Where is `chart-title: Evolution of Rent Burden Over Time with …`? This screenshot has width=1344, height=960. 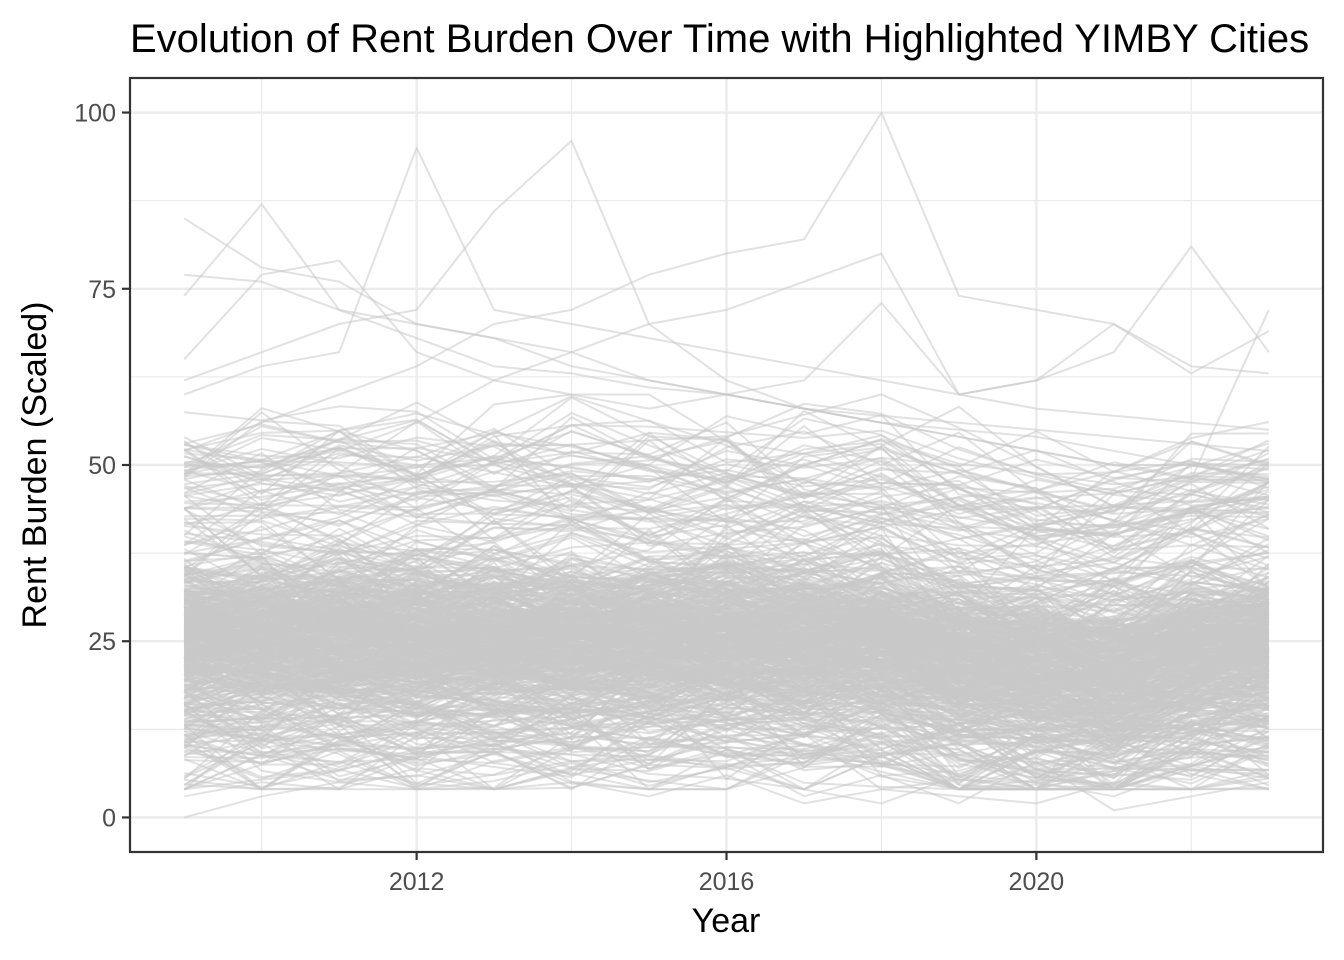 chart-title: Evolution of Rent Burden Over Time with … is located at coordinates (719, 39).